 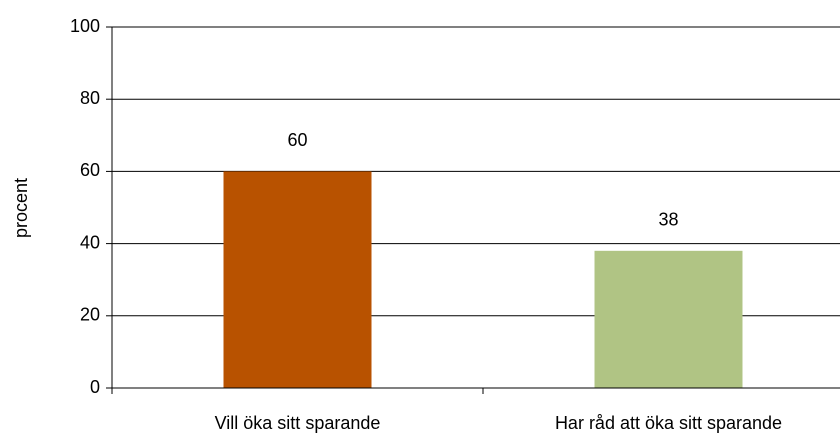 I want to click on y-tick-label: 20, so click(x=90, y=315).